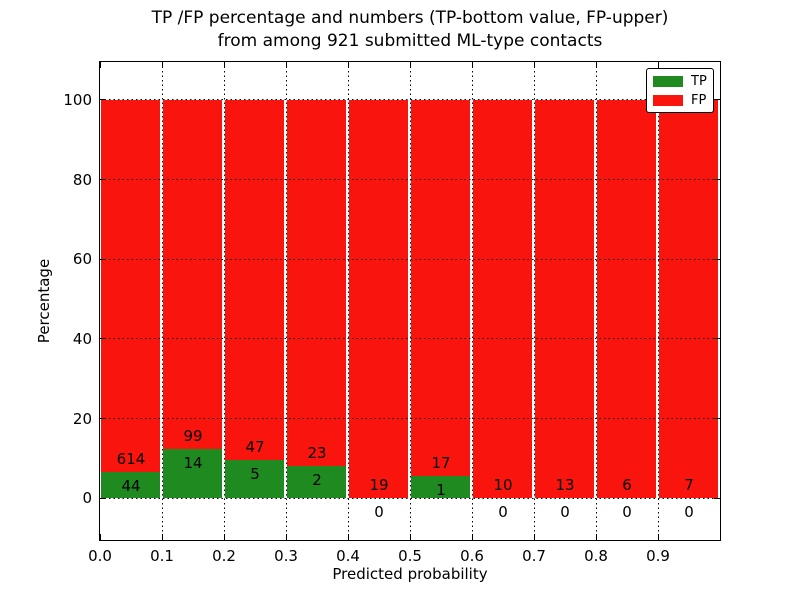 The height and width of the screenshot is (600, 800). I want to click on legend: TP FP, so click(680, 90).